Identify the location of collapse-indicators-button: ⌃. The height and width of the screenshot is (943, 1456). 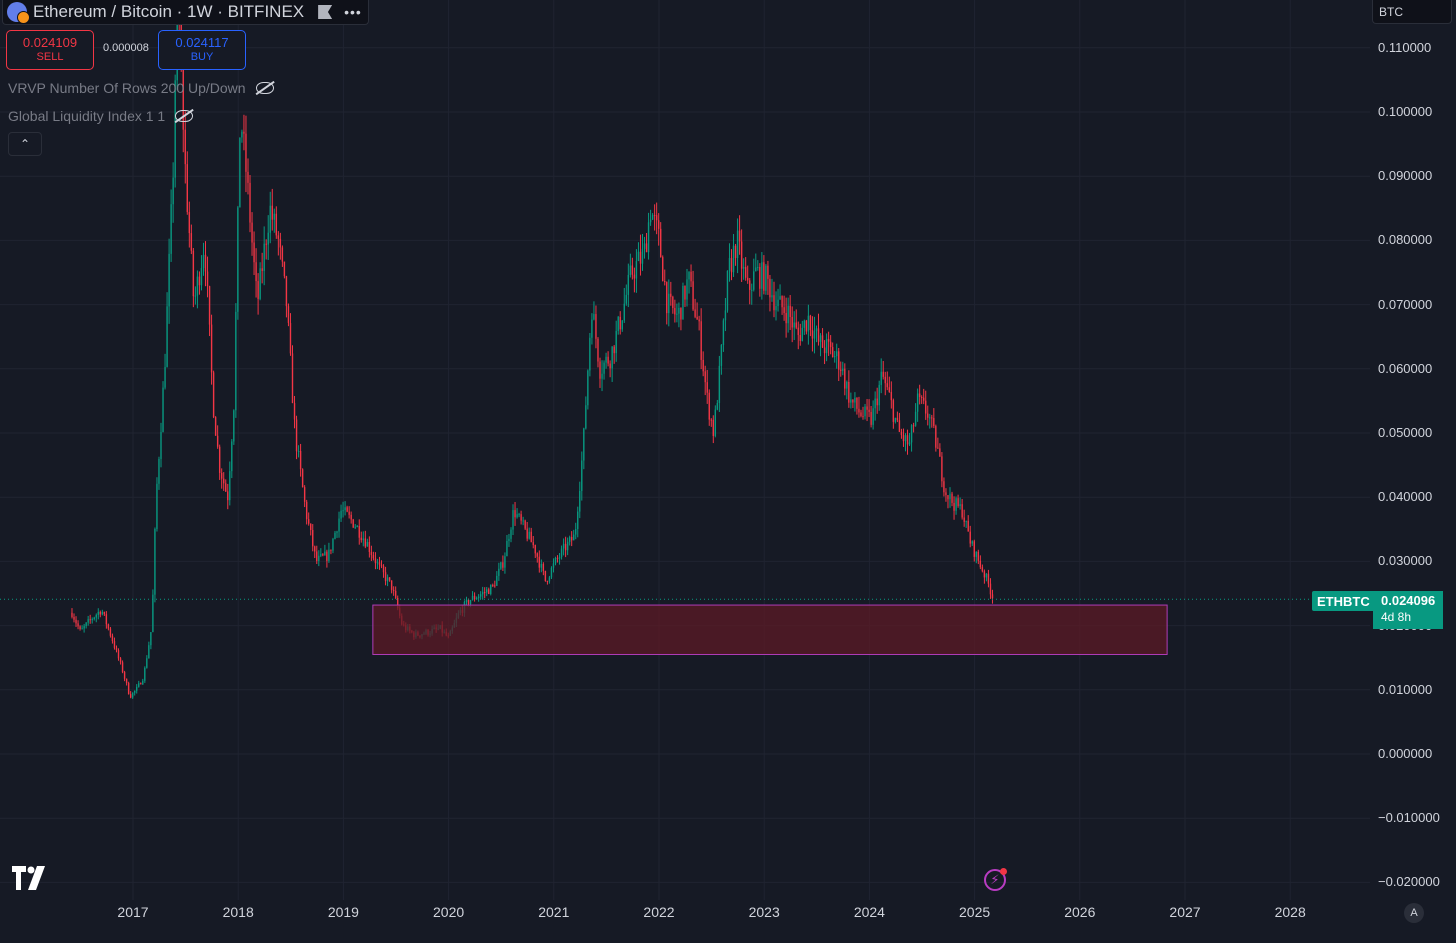
(25, 144).